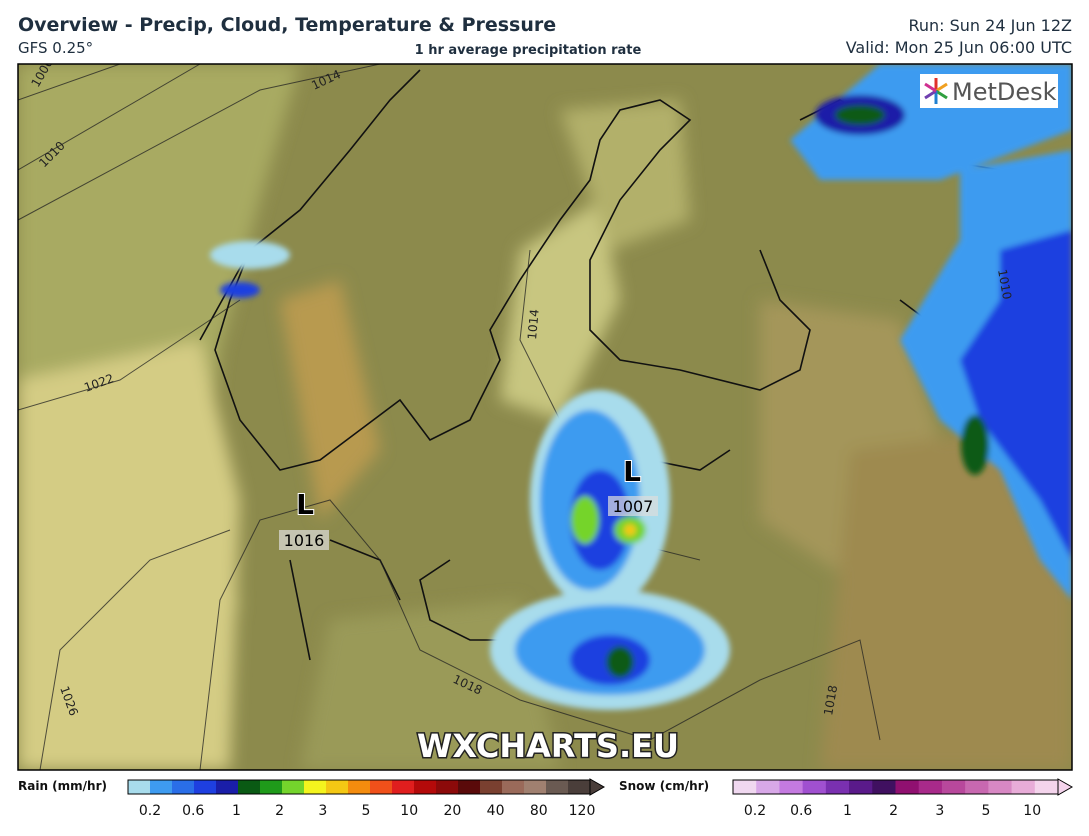 Image resolution: width=1089 pixels, height=836 pixels. What do you see at coordinates (62, 786) in the screenshot?
I see `rain-legend-title: Rain (mm/hr)` at bounding box center [62, 786].